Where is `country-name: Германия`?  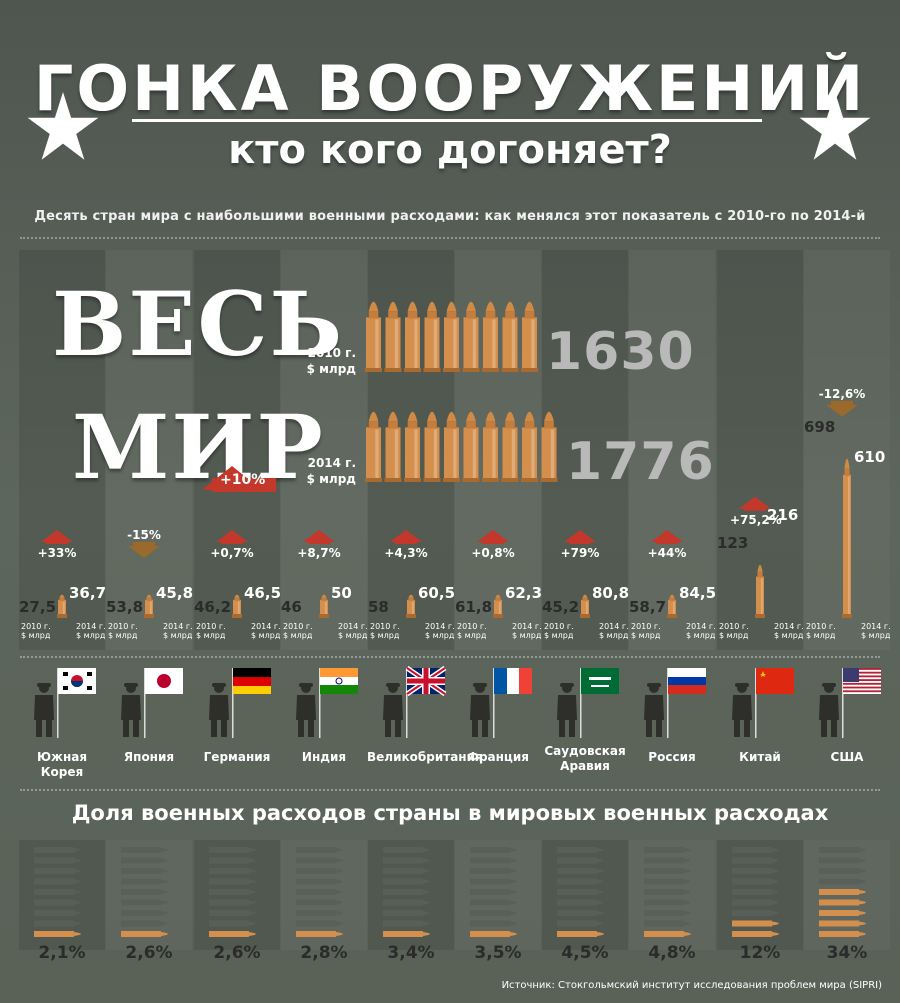
country-name: Германия is located at coordinates (237, 757).